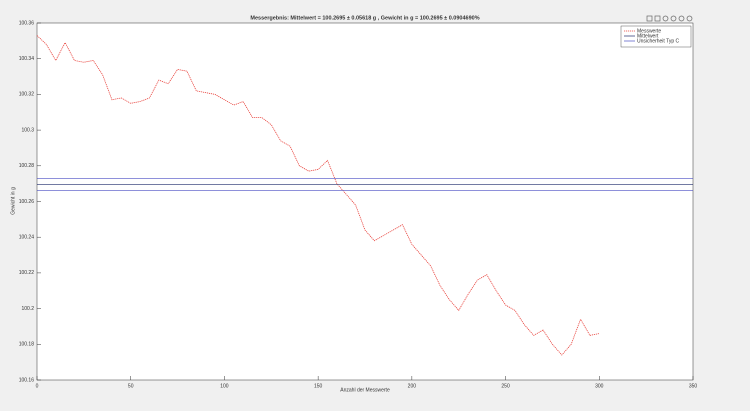 This screenshot has width=750, height=411. What do you see at coordinates (27, 202) in the screenshot?
I see `y-tick-label: 100.26` at bounding box center [27, 202].